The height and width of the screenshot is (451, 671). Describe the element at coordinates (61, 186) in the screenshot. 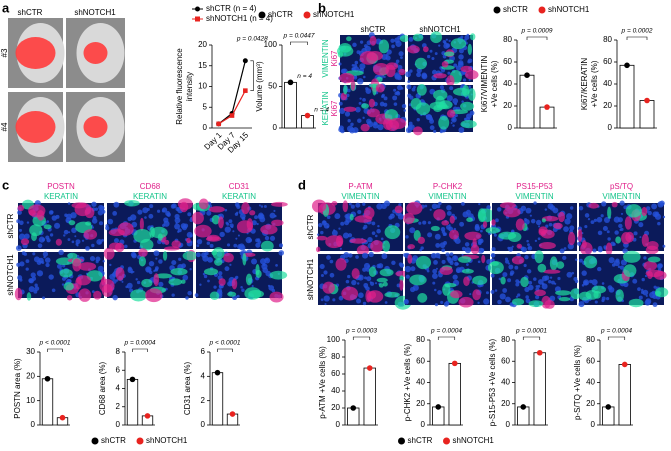

I see `column-label: POSTN` at that location.